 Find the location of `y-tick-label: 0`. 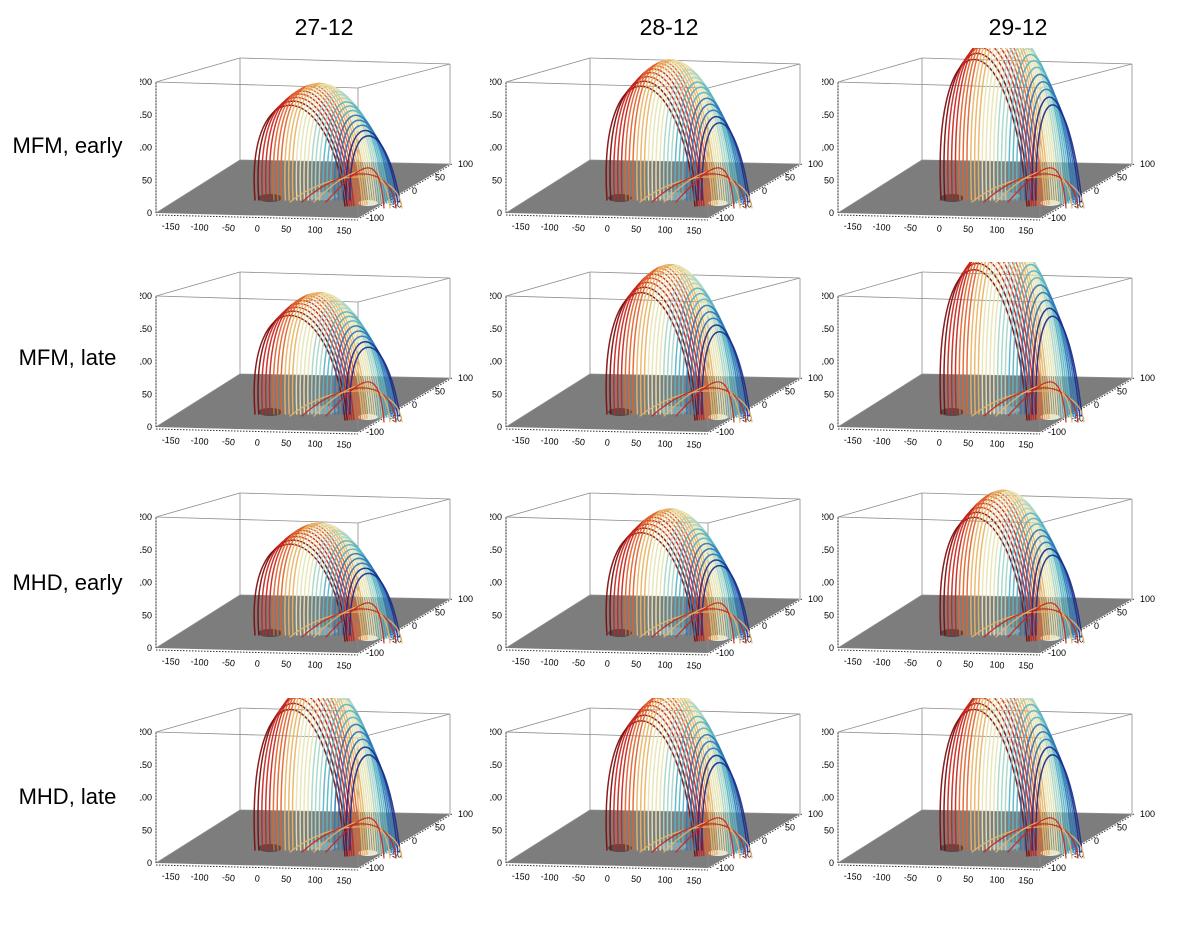

y-tick-label: 0 is located at coordinates (1096, 626).